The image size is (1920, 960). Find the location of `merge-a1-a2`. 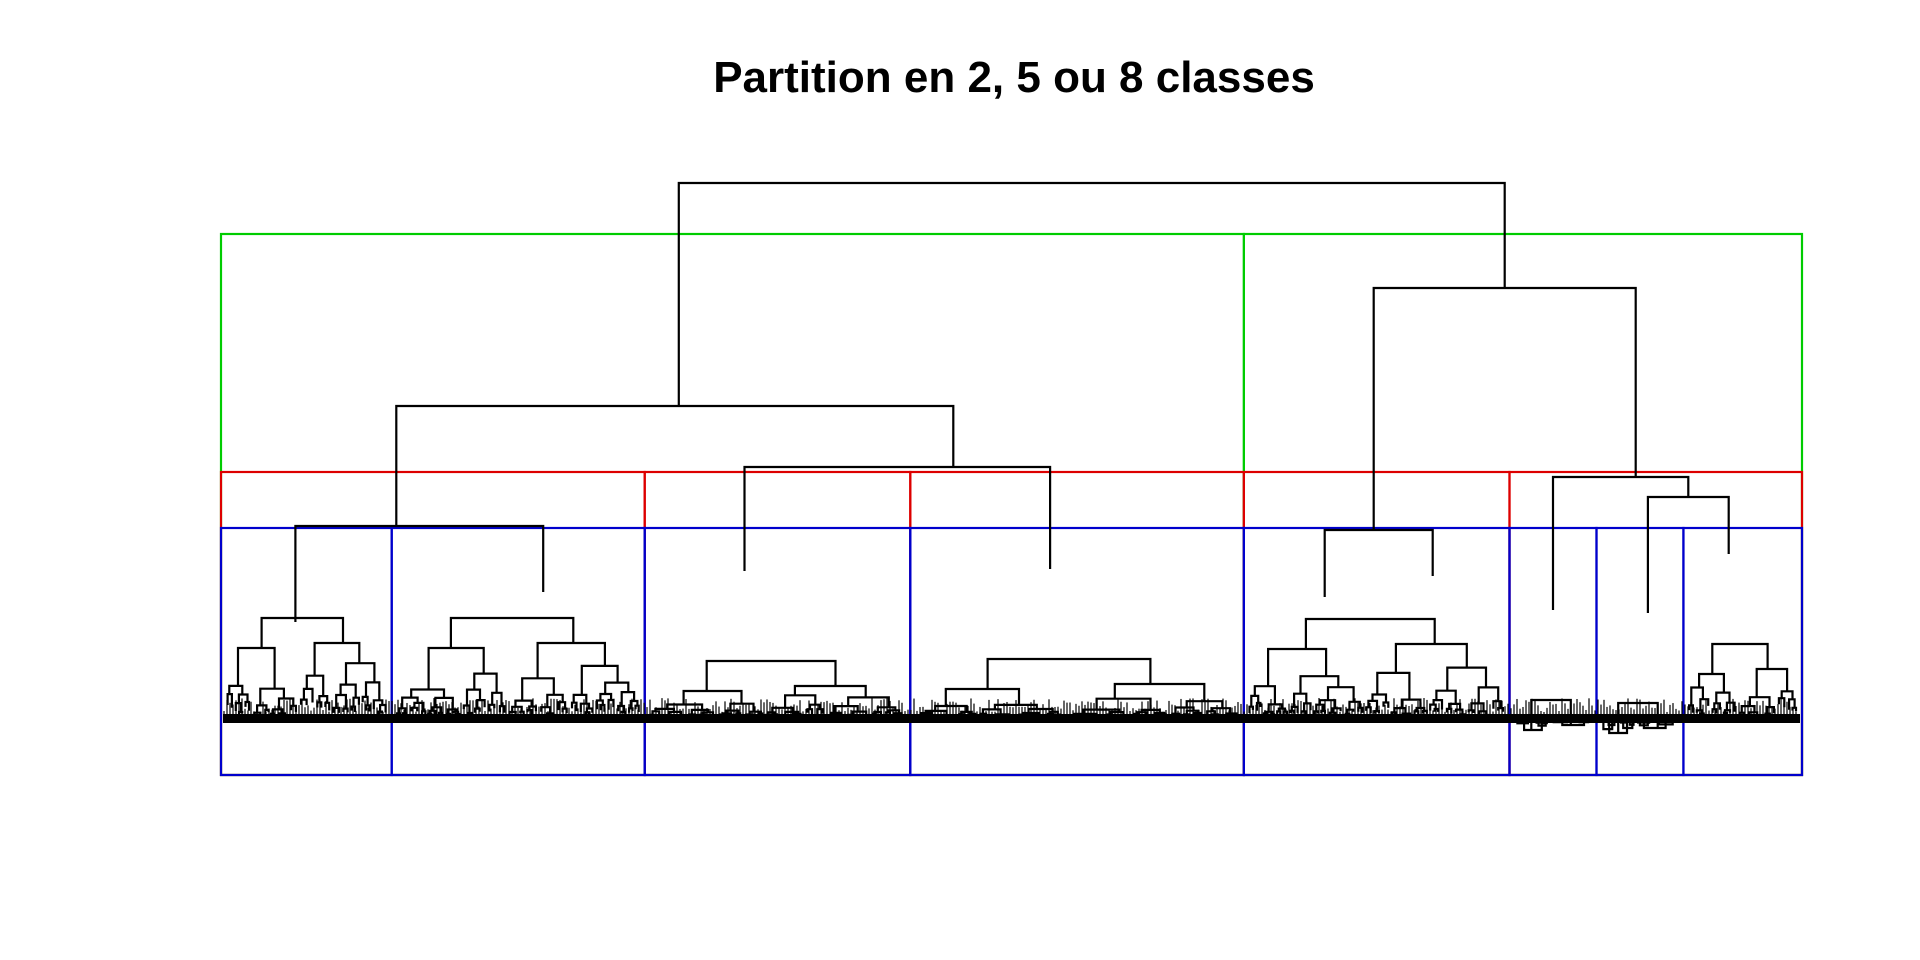

merge-a1-a2 is located at coordinates (675, 465).